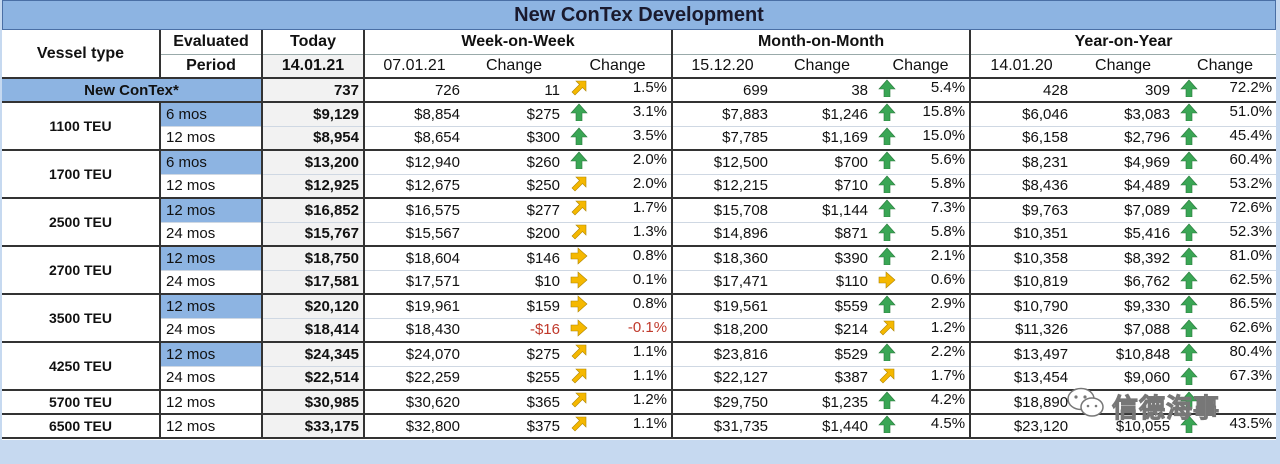 The width and height of the screenshot is (1280, 464). I want to click on mom-change-cell: $1,144, so click(822, 210).